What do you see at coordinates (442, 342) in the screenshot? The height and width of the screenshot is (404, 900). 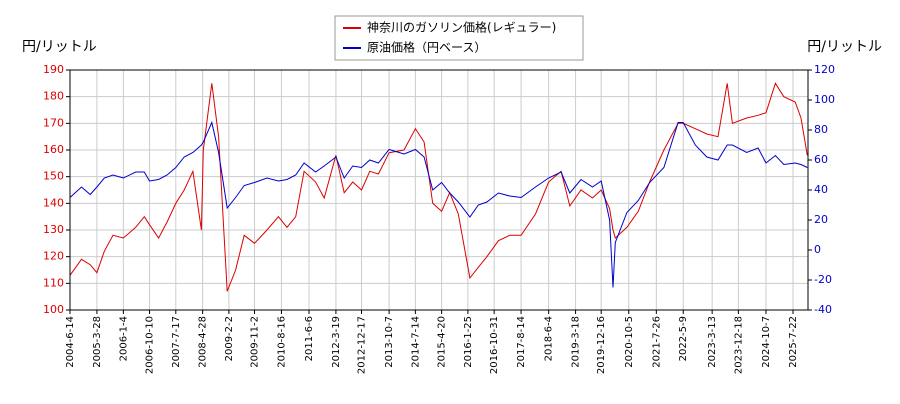 I see `x-tick-label: 2015-4-20` at bounding box center [442, 342].